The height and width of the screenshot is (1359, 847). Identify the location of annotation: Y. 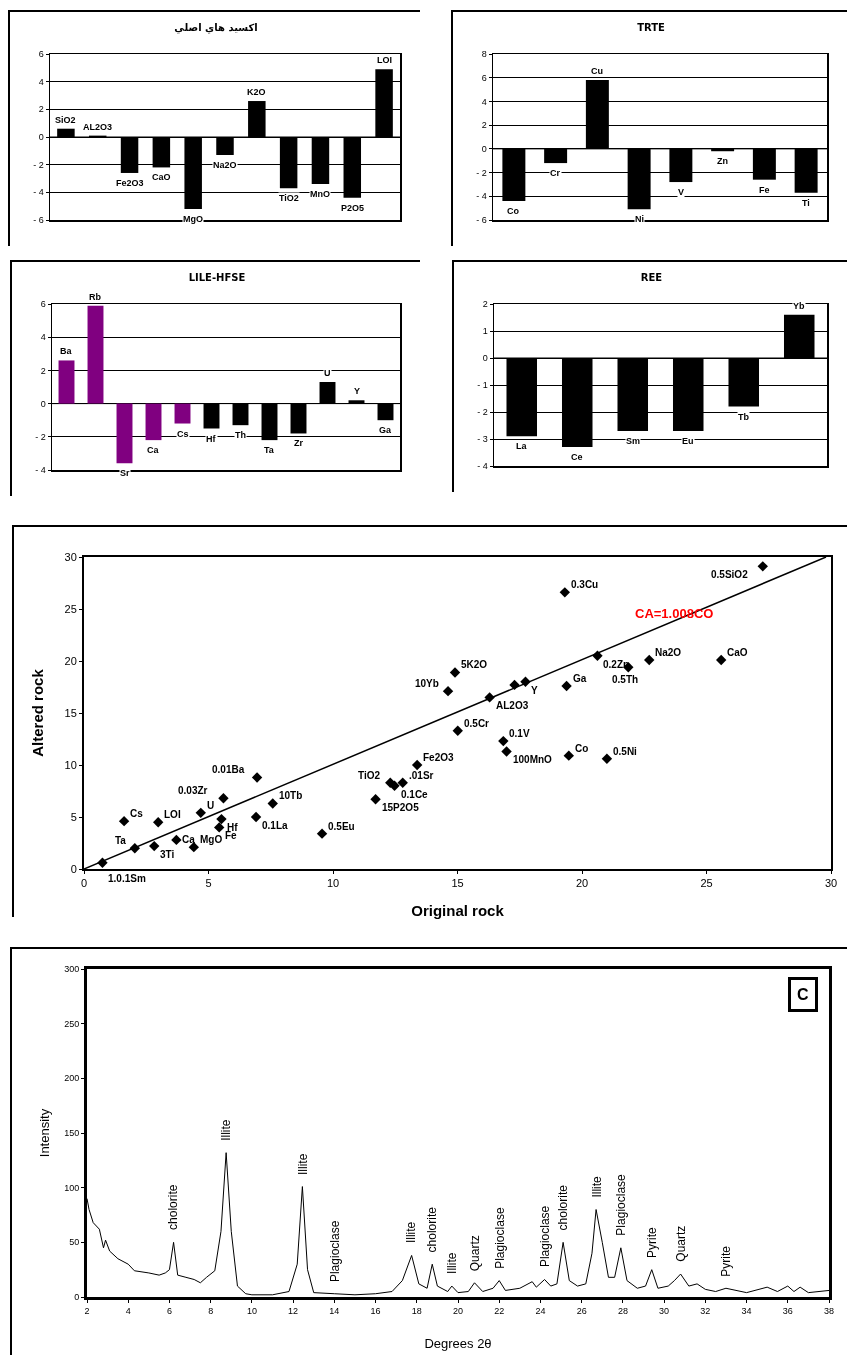
(534, 690).